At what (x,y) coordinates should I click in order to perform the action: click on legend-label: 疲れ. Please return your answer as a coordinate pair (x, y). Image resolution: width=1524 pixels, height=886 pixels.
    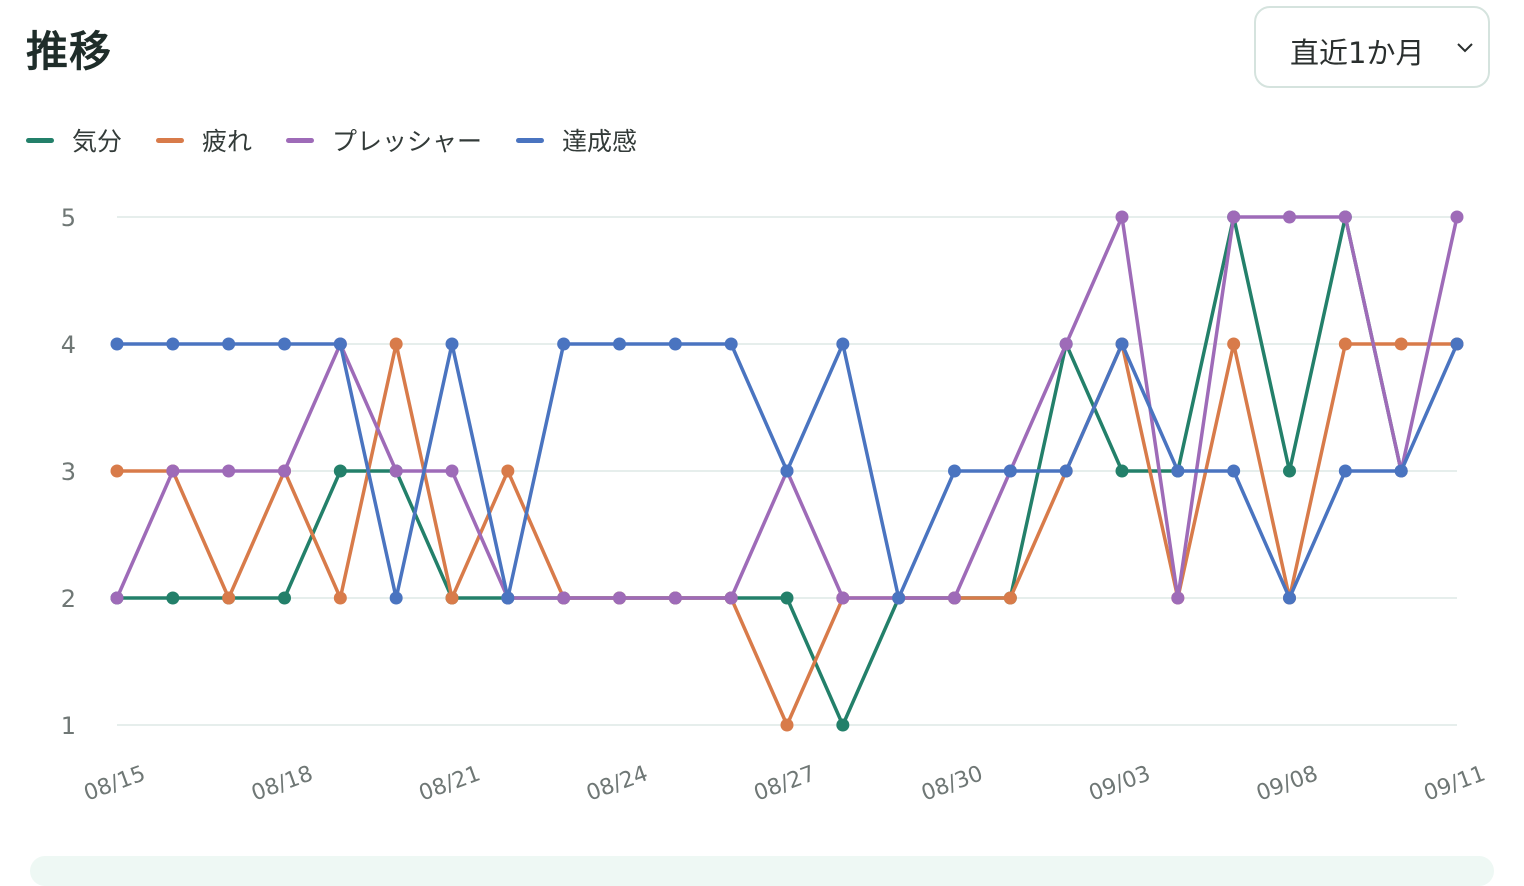
    Looking at the image, I should click on (227, 141).